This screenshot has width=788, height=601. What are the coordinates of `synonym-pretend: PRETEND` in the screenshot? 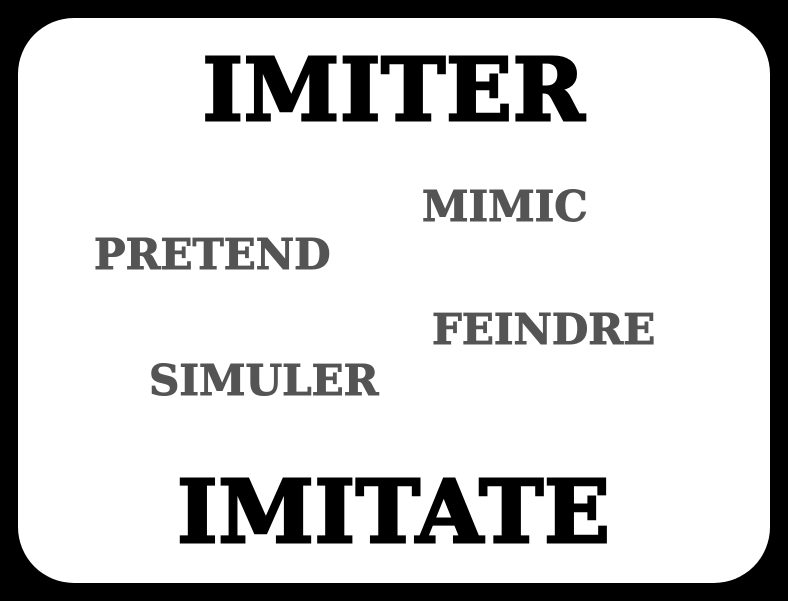 It's located at (213, 254).